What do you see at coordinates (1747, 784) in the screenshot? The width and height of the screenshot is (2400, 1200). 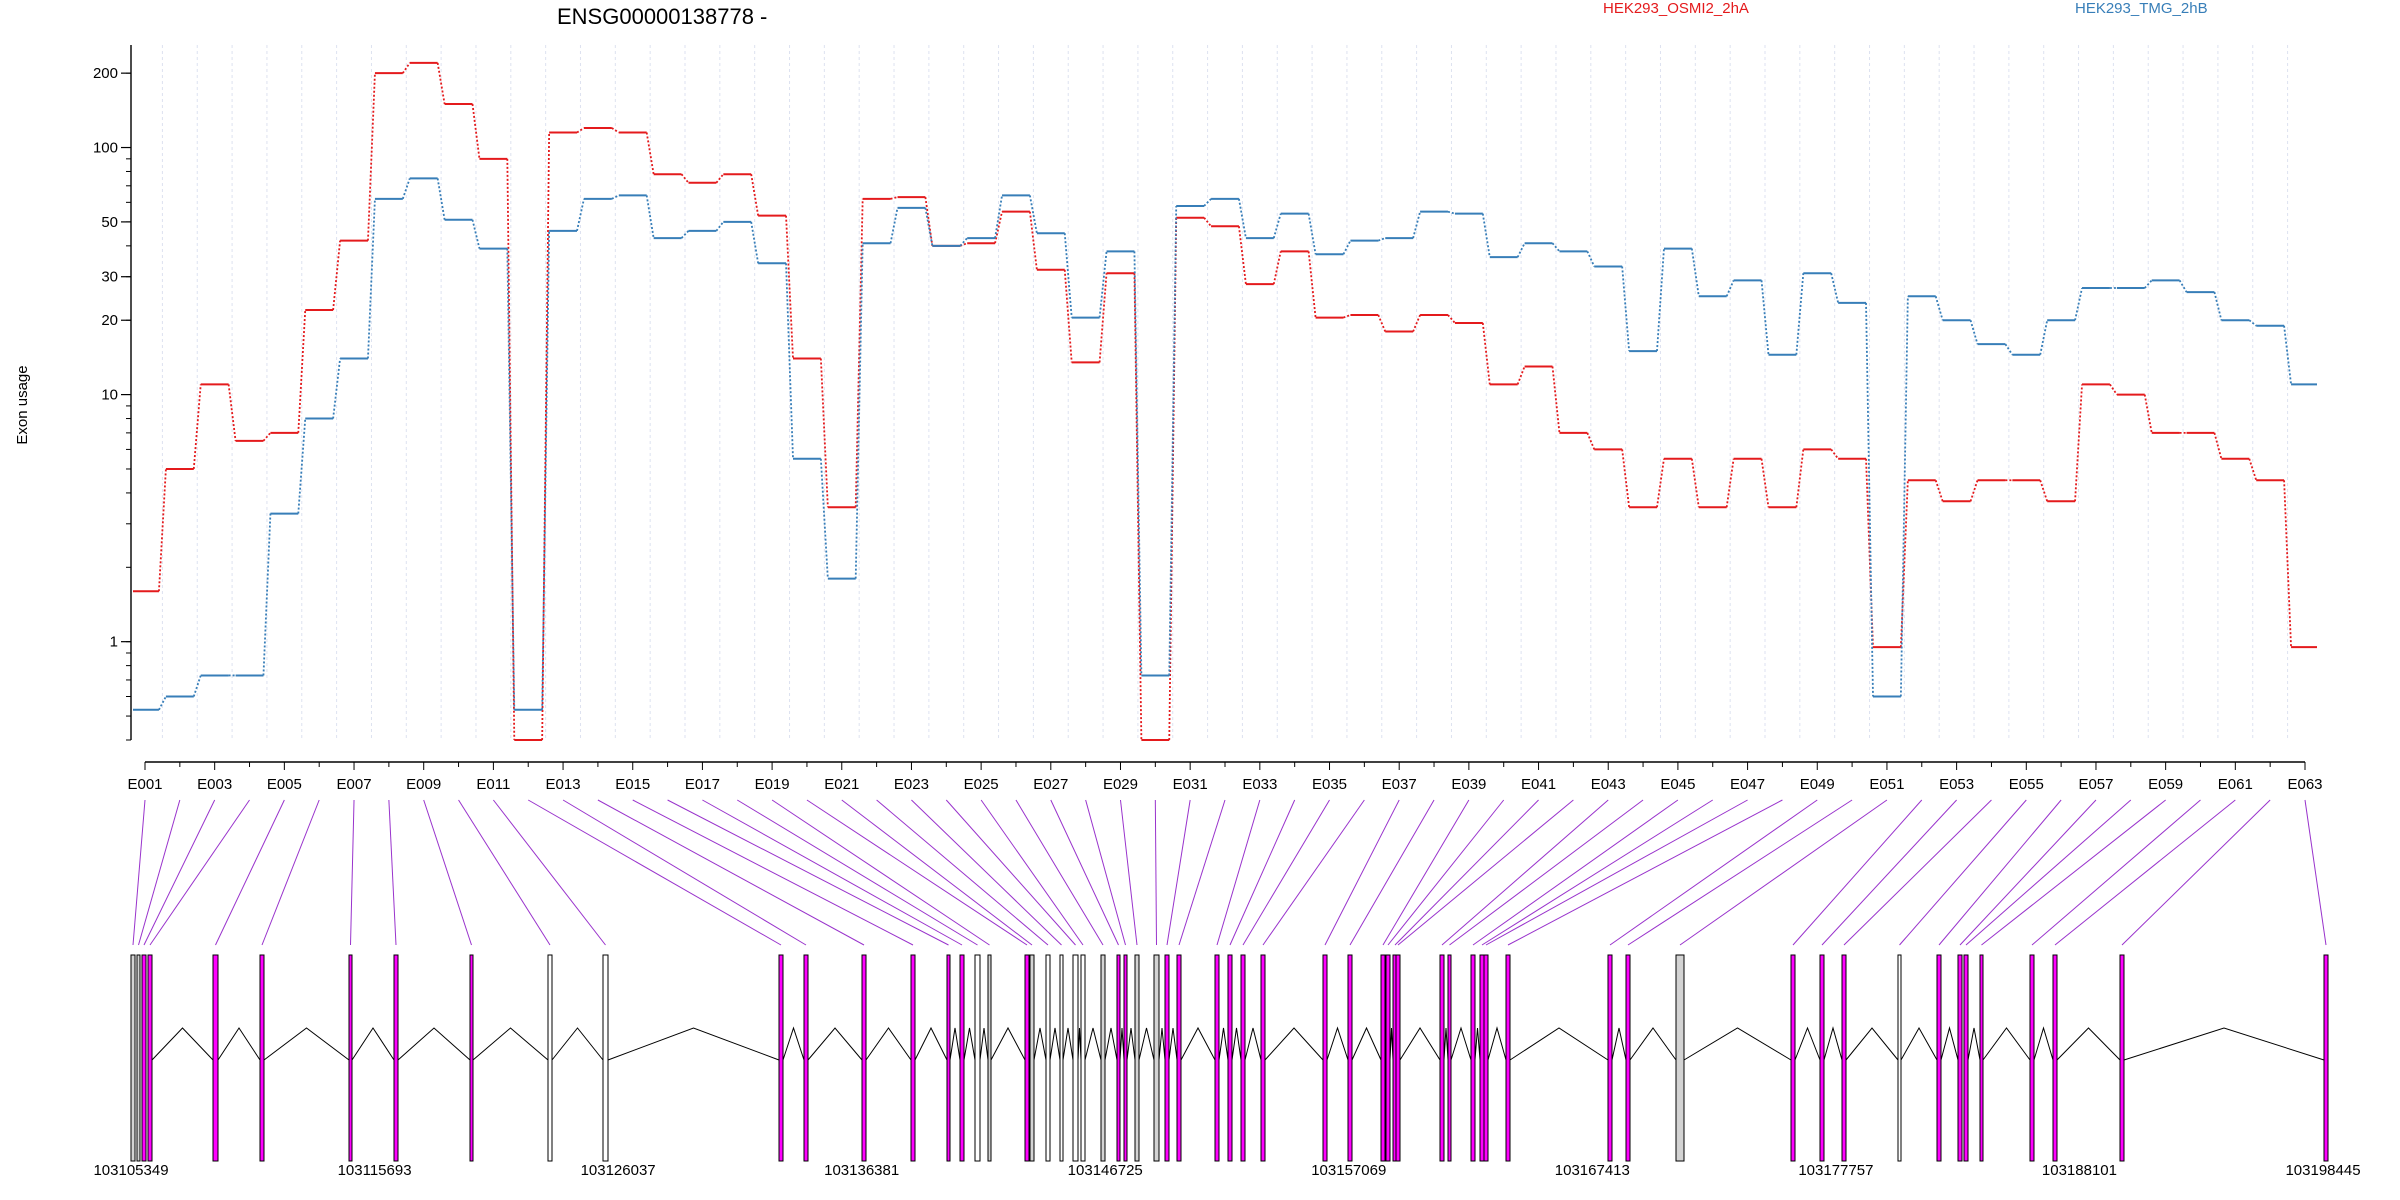 I see `x-tick-label: E047` at bounding box center [1747, 784].